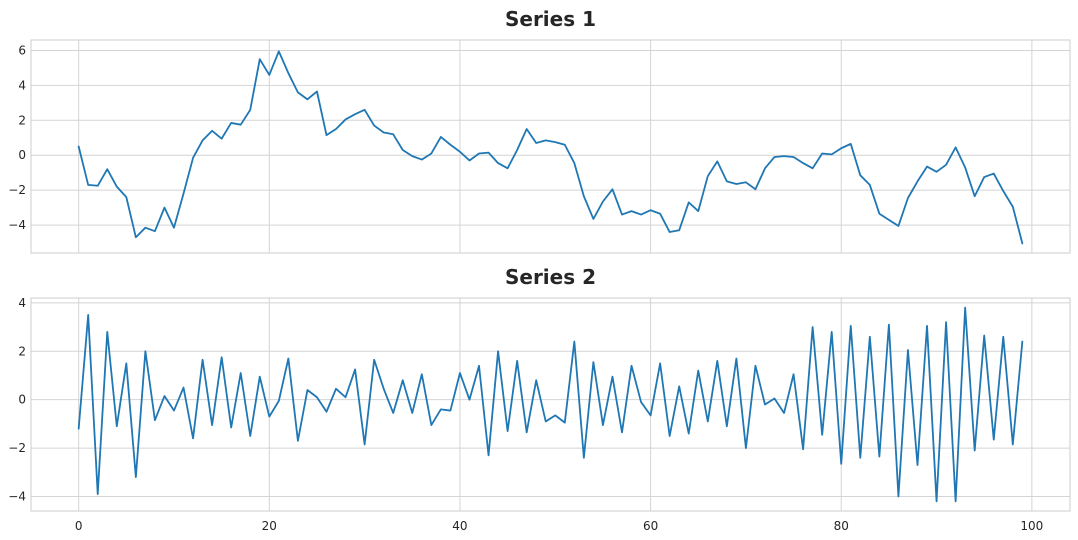 The height and width of the screenshot is (540, 1078). What do you see at coordinates (550, 19) in the screenshot?
I see `series-1-title: Series 1` at bounding box center [550, 19].